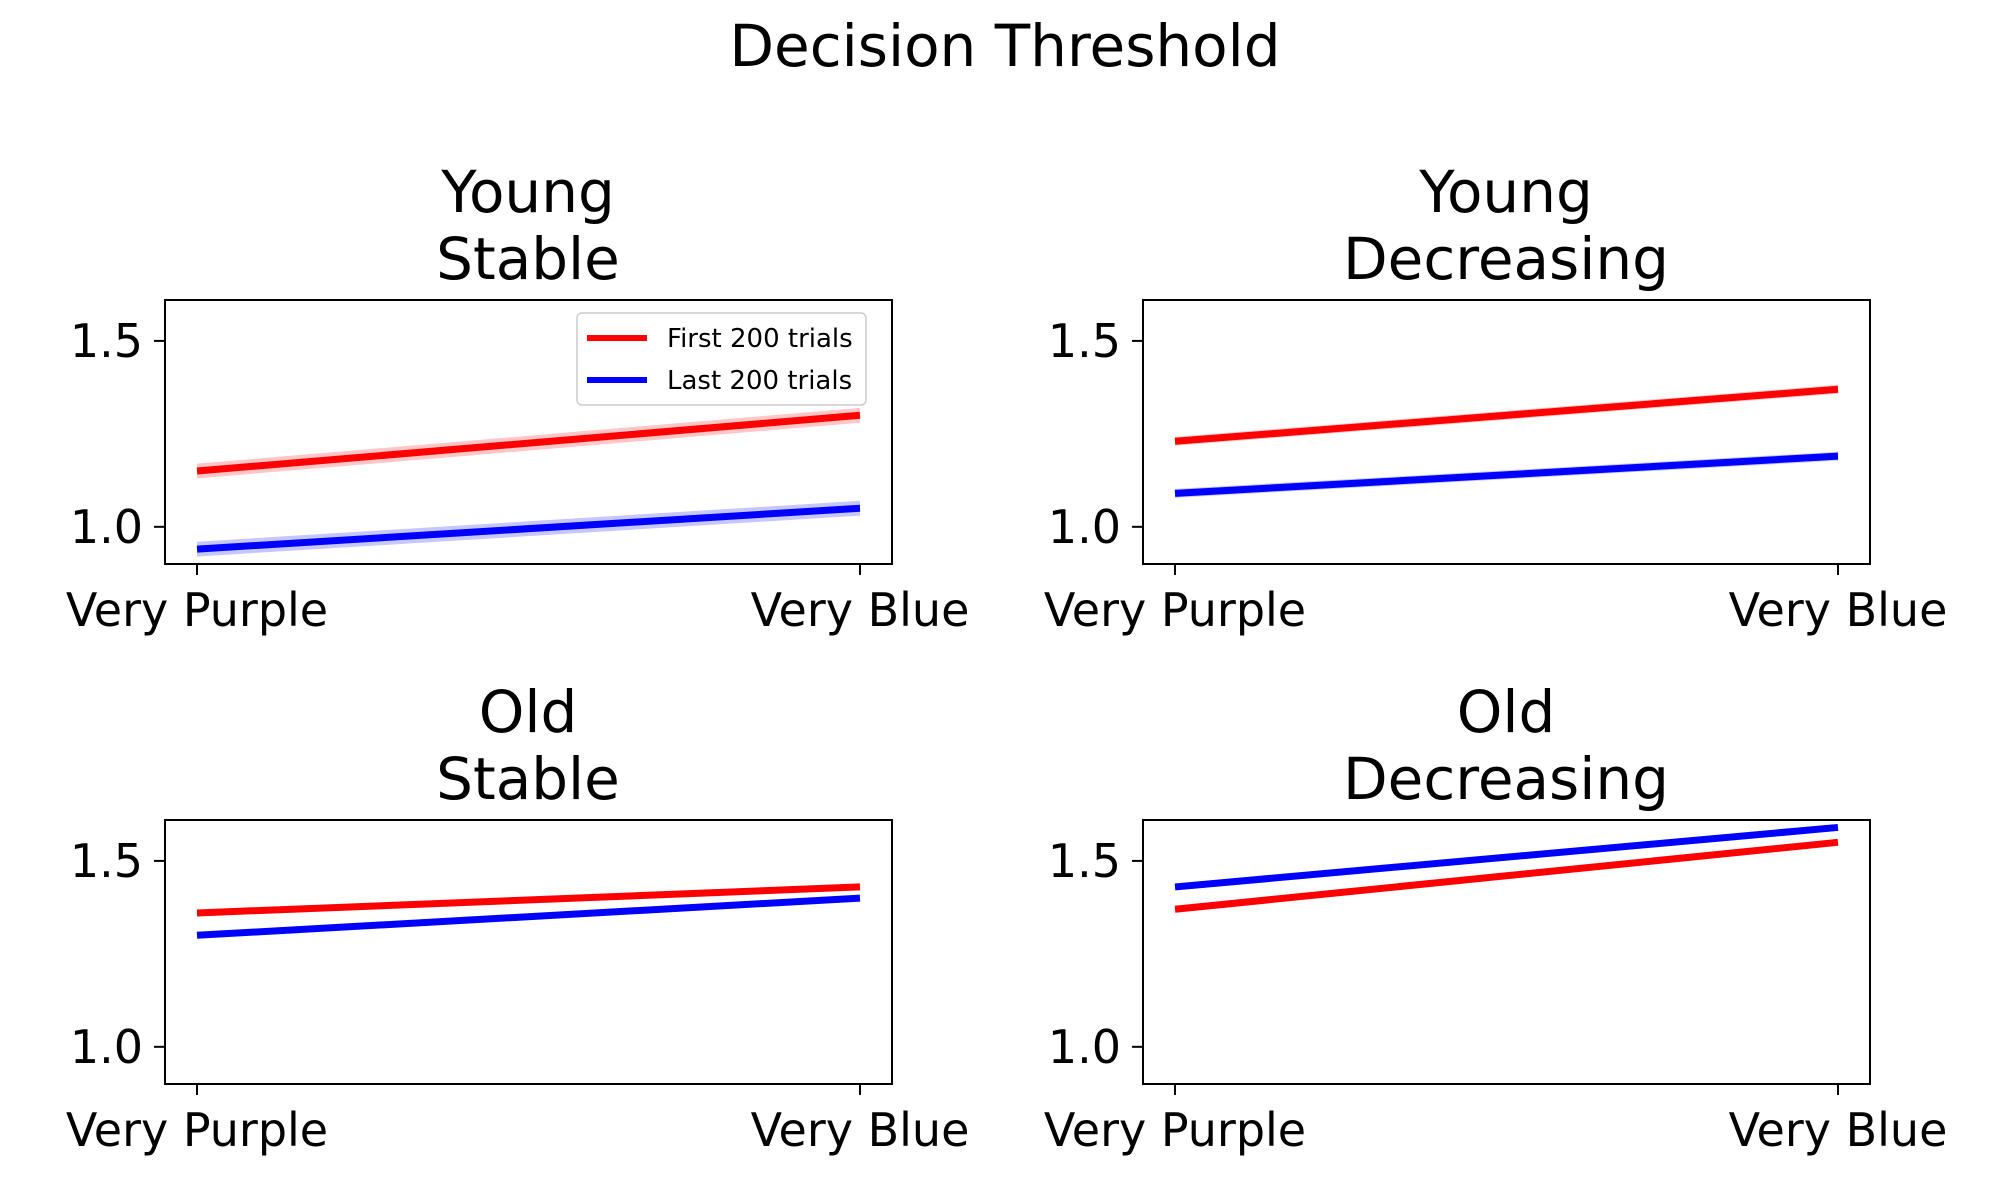  What do you see at coordinates (1004, 46) in the screenshot?
I see `figure-title: Decision Threshold` at bounding box center [1004, 46].